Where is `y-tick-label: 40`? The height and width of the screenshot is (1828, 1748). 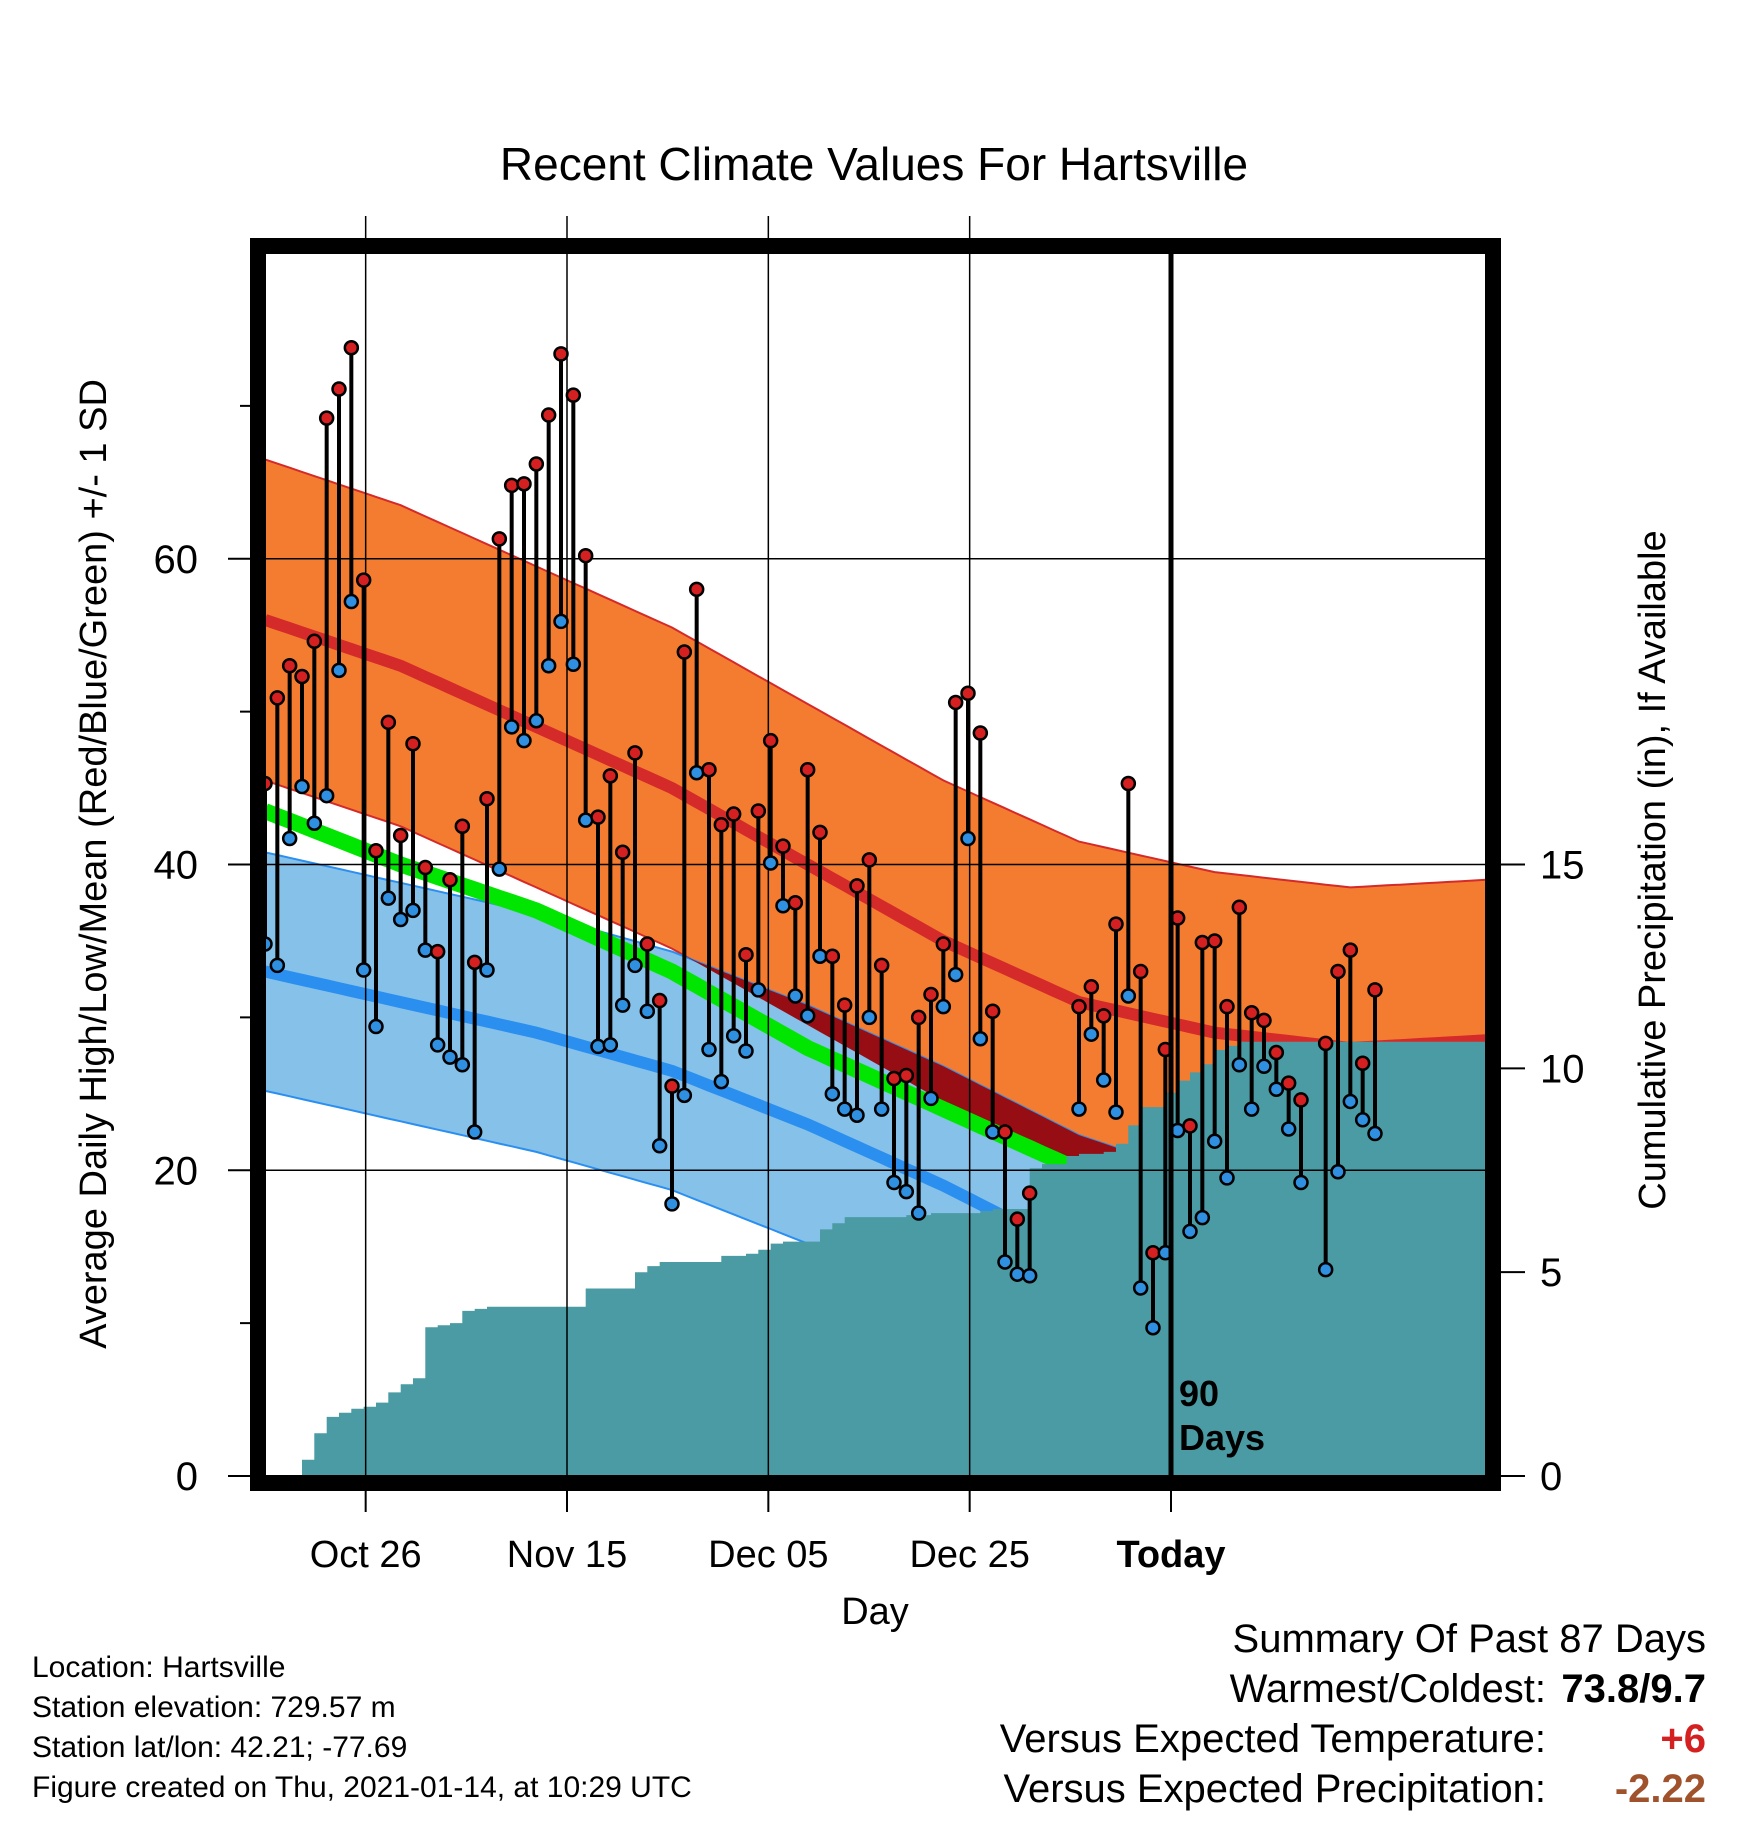 y-tick-label: 40 is located at coordinates (176, 866).